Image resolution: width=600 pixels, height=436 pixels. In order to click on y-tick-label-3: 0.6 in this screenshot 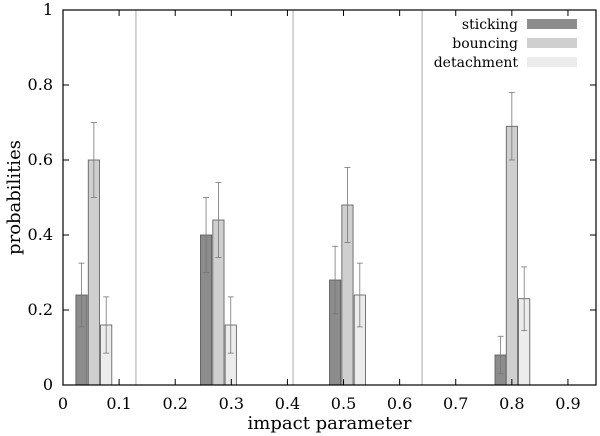, I will do `click(40, 159)`.